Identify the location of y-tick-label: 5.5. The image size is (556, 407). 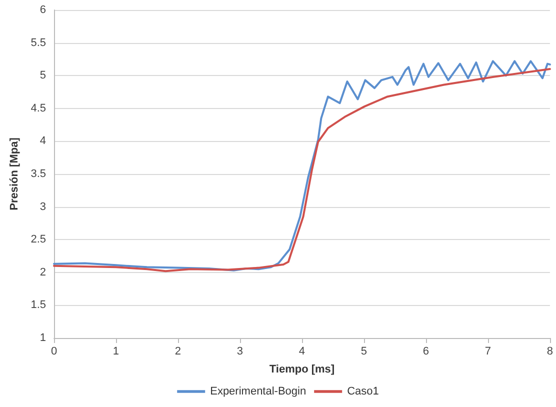
(38, 42).